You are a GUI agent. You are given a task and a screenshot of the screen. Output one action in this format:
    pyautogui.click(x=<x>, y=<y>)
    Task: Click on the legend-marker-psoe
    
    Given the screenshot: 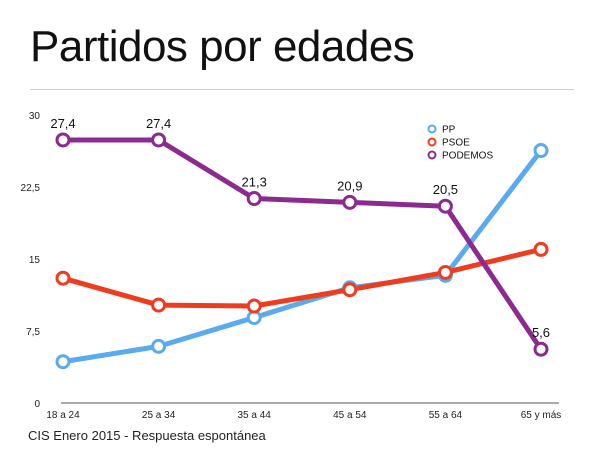 What is the action you would take?
    pyautogui.click(x=432, y=142)
    